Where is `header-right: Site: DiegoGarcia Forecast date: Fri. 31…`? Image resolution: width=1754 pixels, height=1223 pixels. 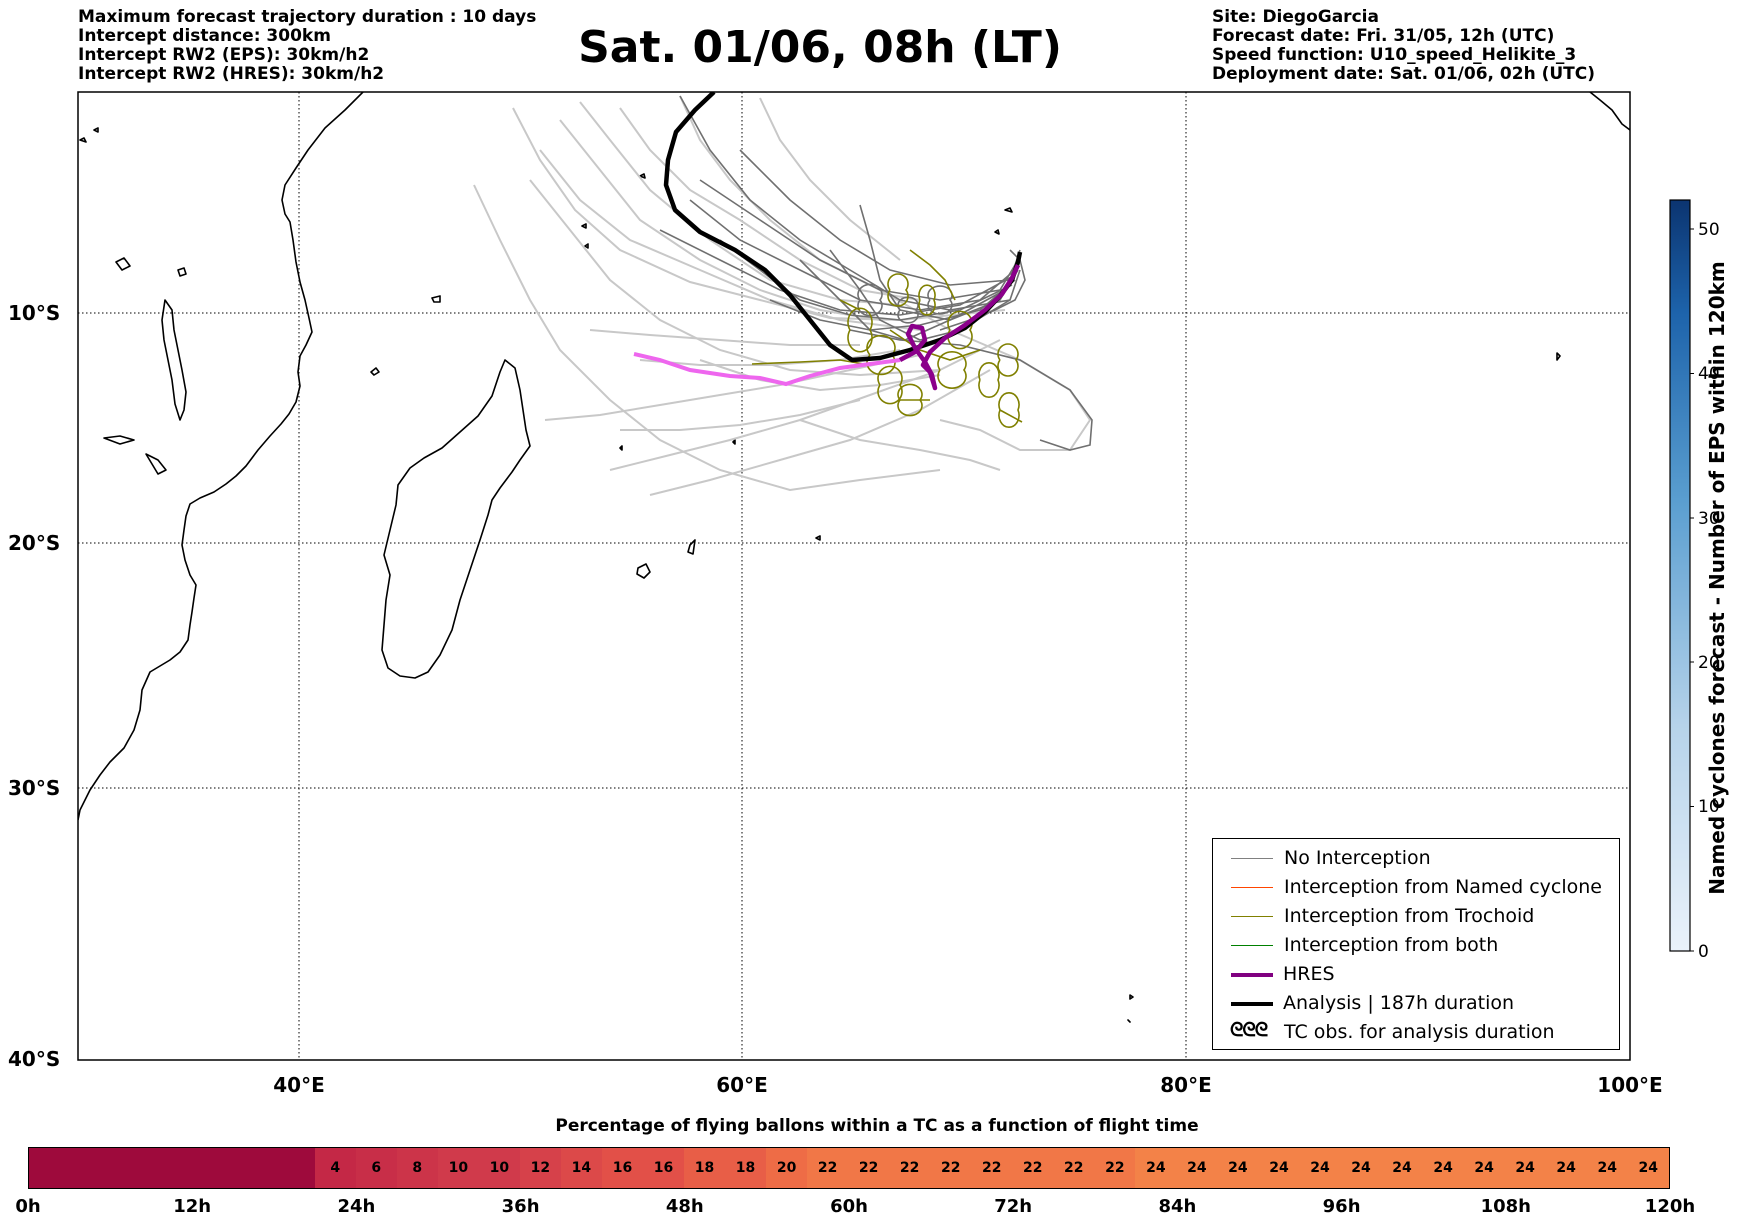
header-right: Site: DiegoGarcia Forecast date: Fri. 31… is located at coordinates (1403, 46).